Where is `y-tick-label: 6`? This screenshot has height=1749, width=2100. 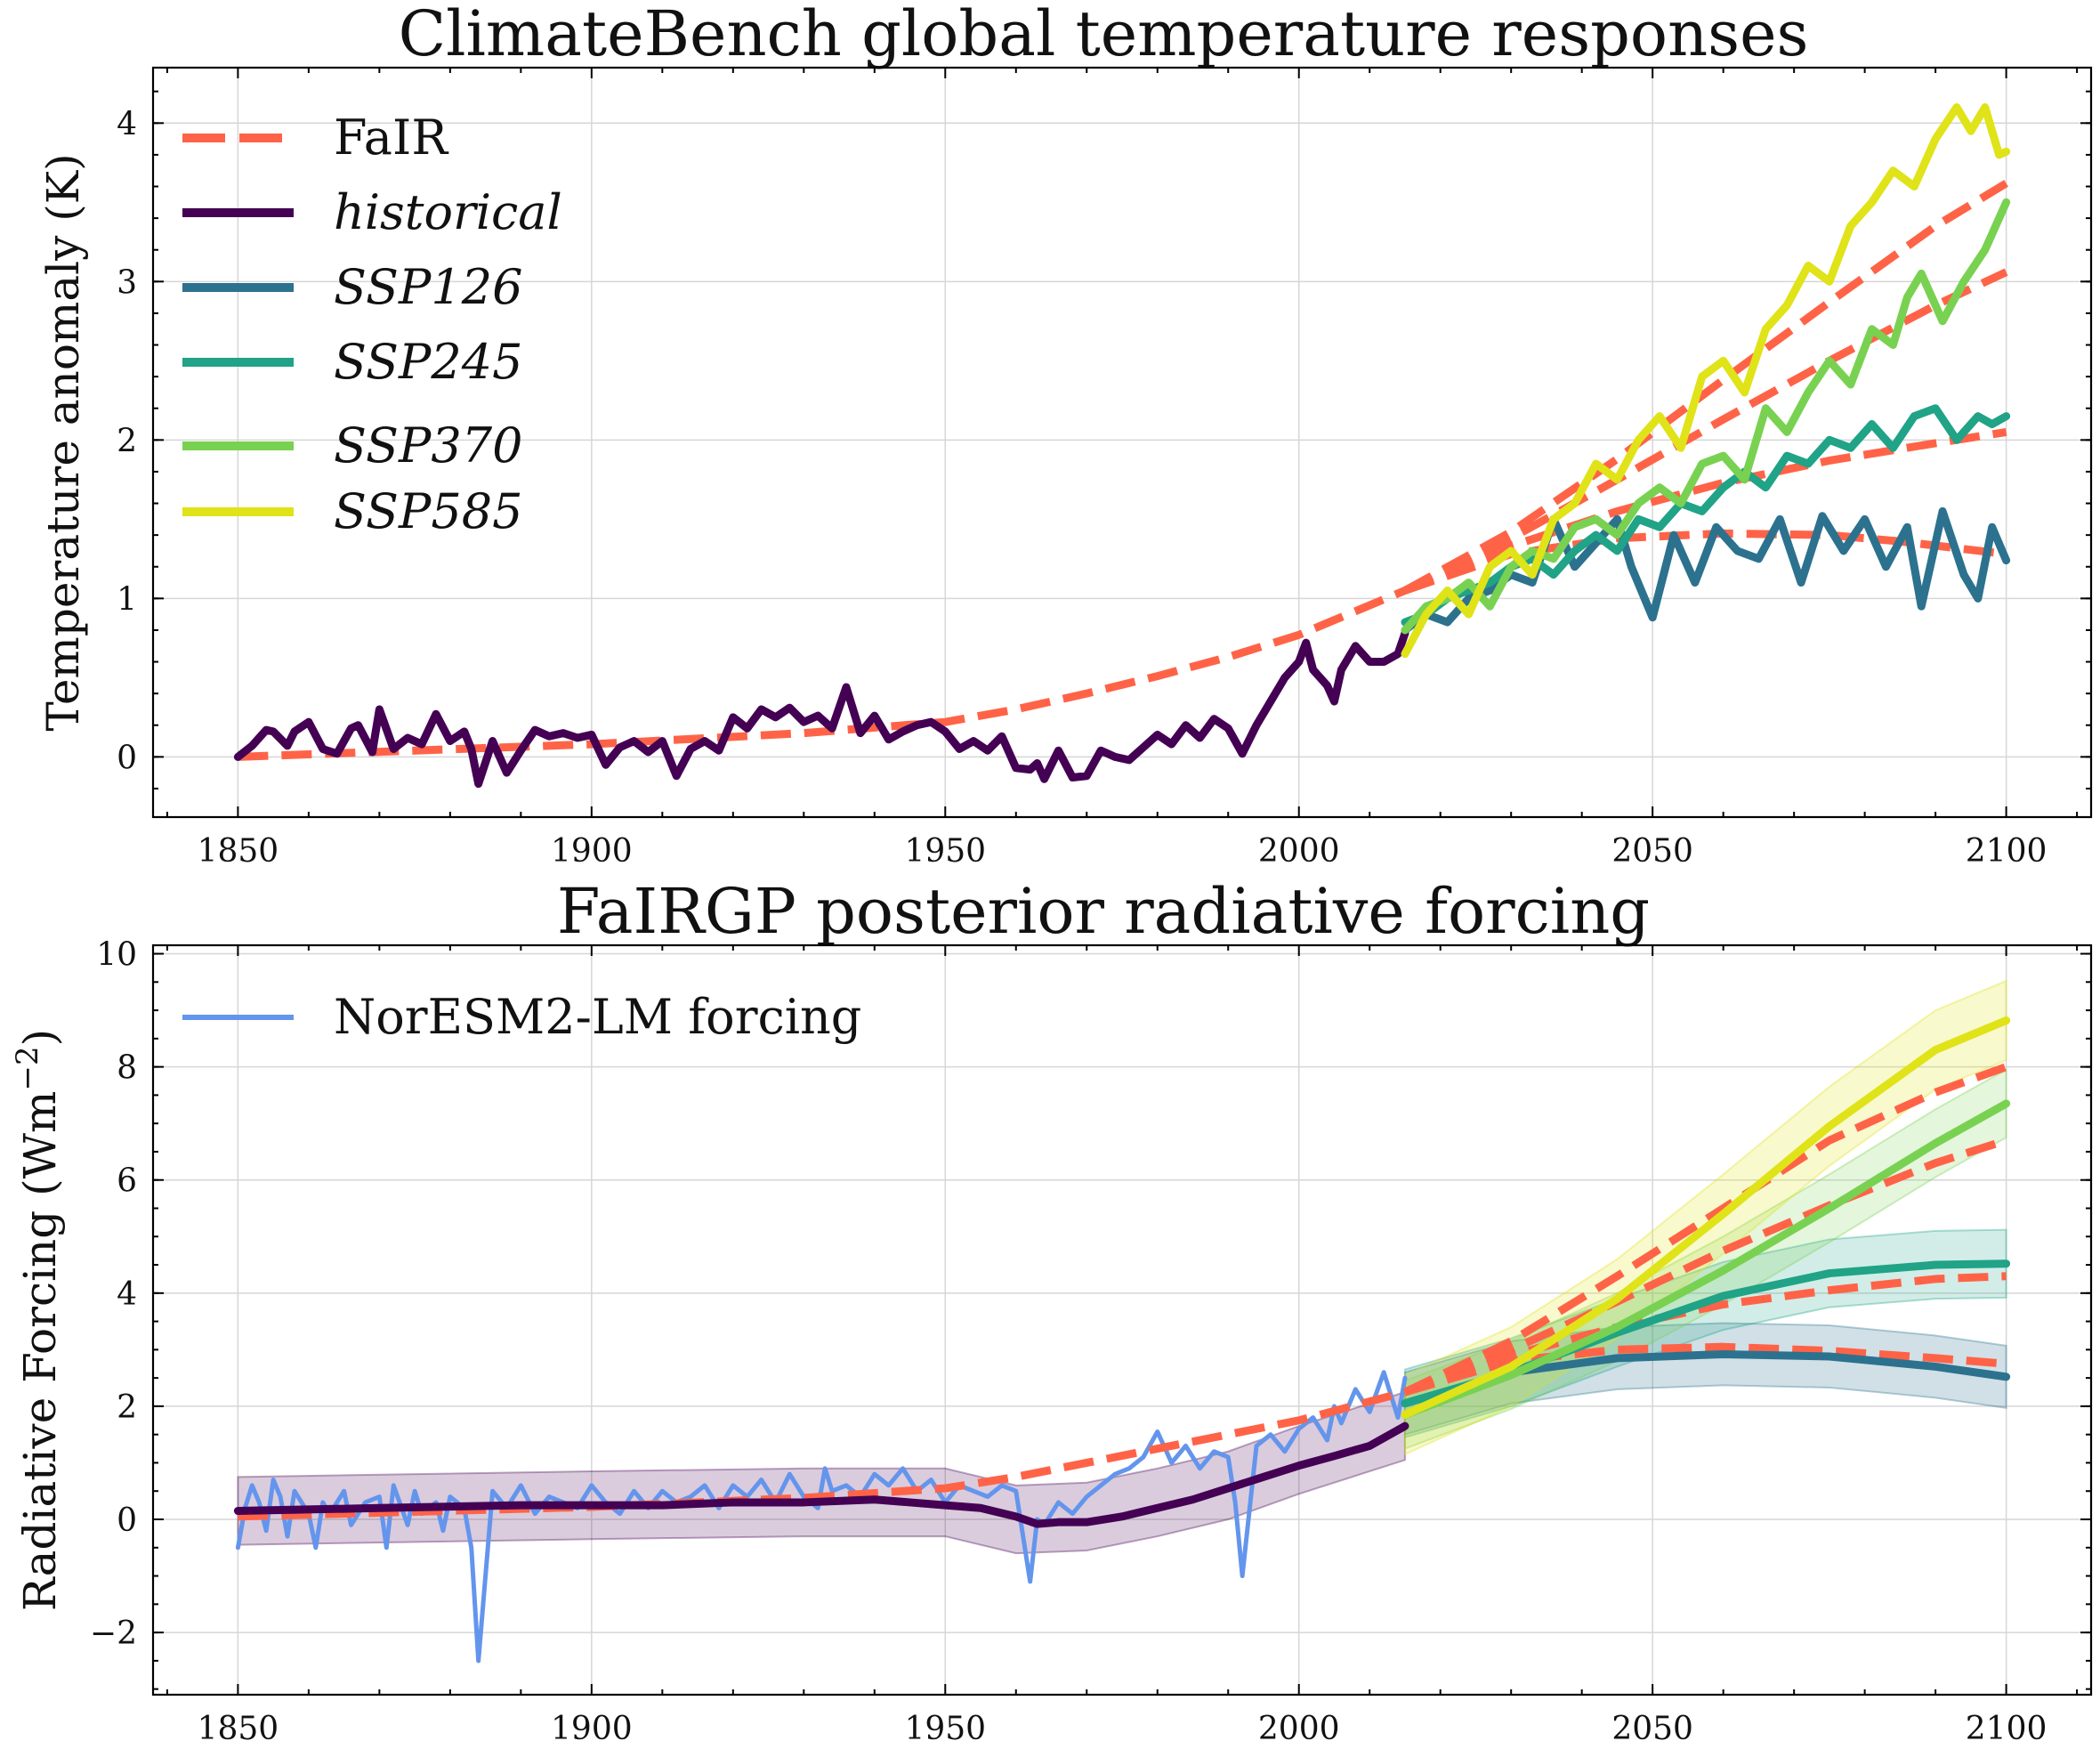
y-tick-label: 6 is located at coordinates (127, 1181).